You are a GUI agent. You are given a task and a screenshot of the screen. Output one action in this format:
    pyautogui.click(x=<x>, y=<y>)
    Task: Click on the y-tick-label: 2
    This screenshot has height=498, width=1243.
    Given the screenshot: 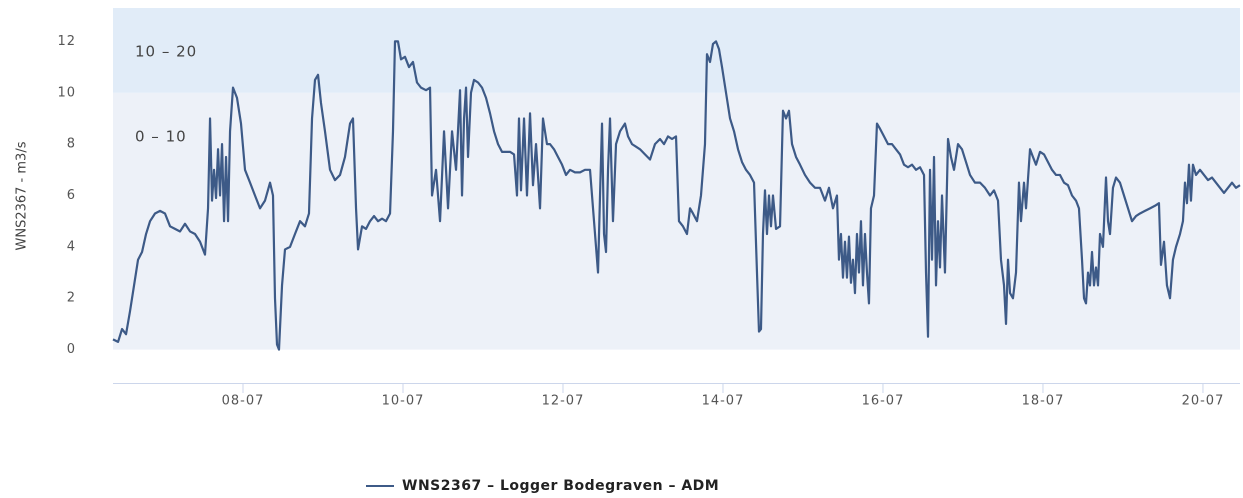 What is the action you would take?
    pyautogui.click(x=71, y=298)
    